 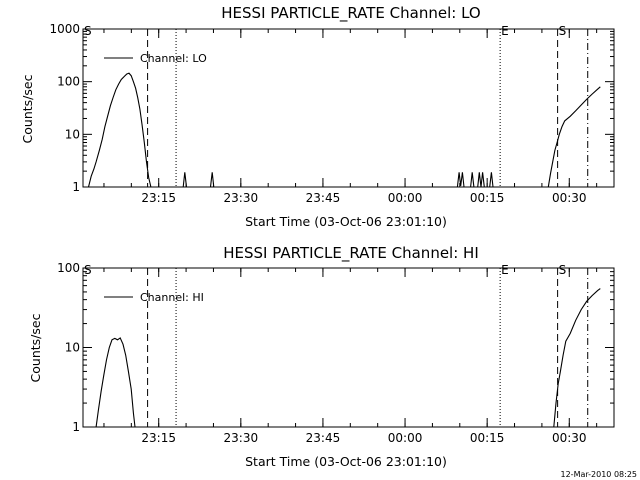 I want to click on footer-timestamp: 12-Mar-2010 08:25, so click(x=599, y=474).